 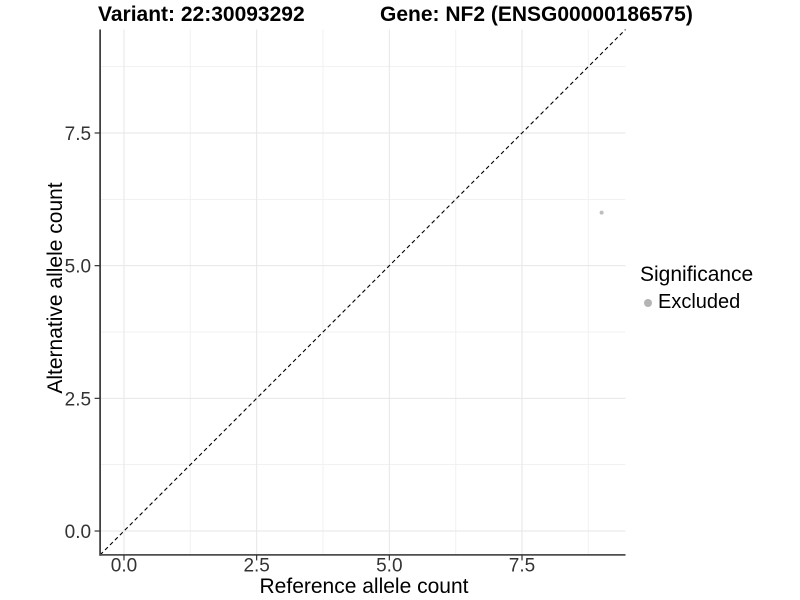 What do you see at coordinates (389, 565) in the screenshot?
I see `x-tick-label: 5.0` at bounding box center [389, 565].